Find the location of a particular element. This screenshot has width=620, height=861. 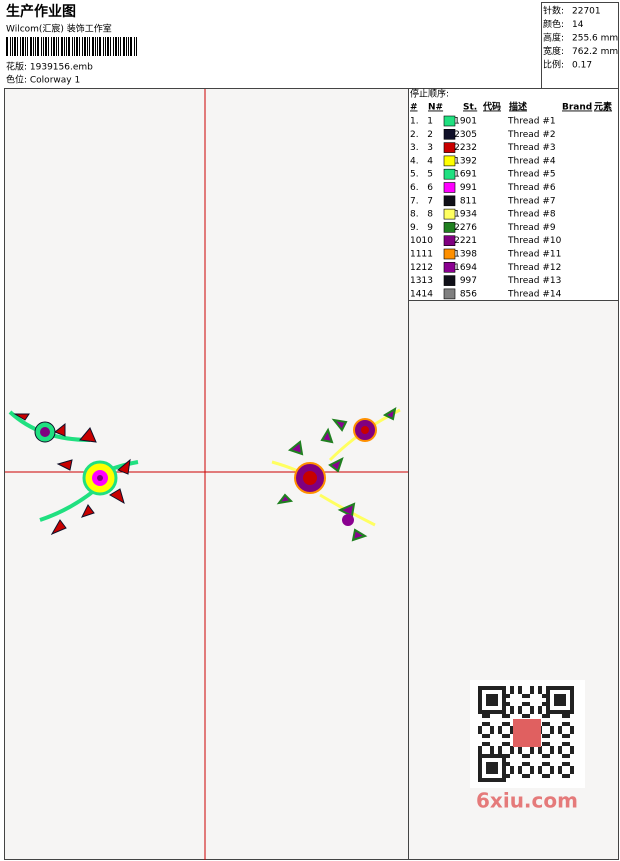

info-value: 0.17 is located at coordinates (582, 66).